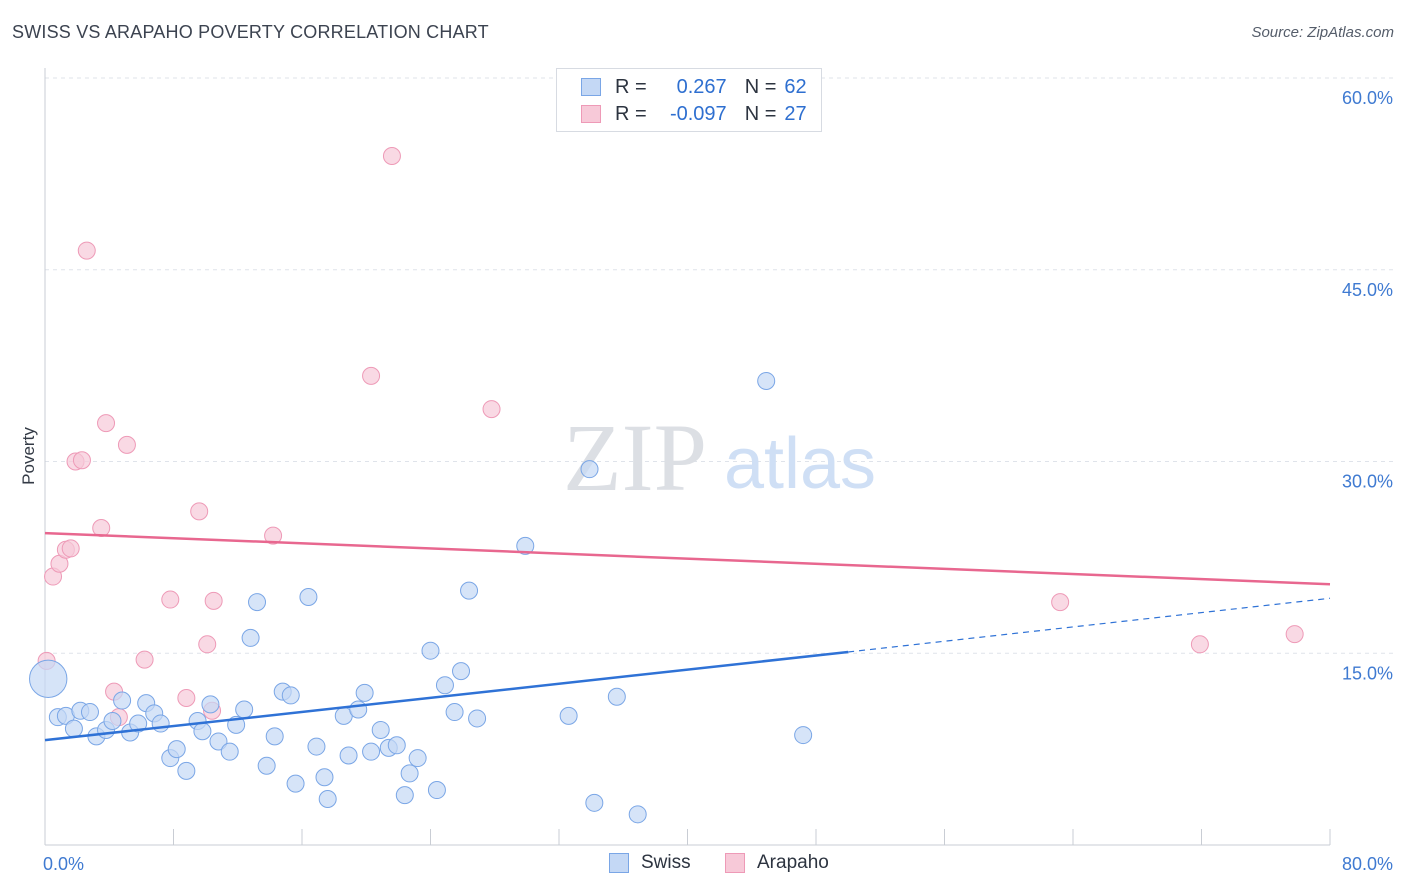  What do you see at coordinates (1367, 290) in the screenshot?
I see `y-tick-label: 45.0%` at bounding box center [1367, 290].